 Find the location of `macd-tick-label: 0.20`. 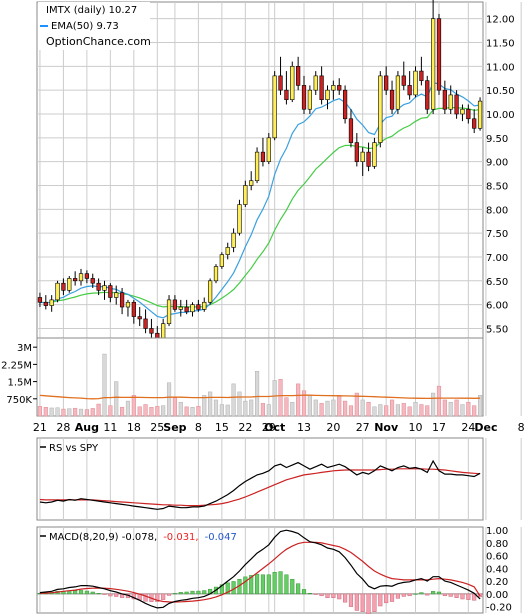

macd-tick-label: 0.20 is located at coordinates (497, 582).